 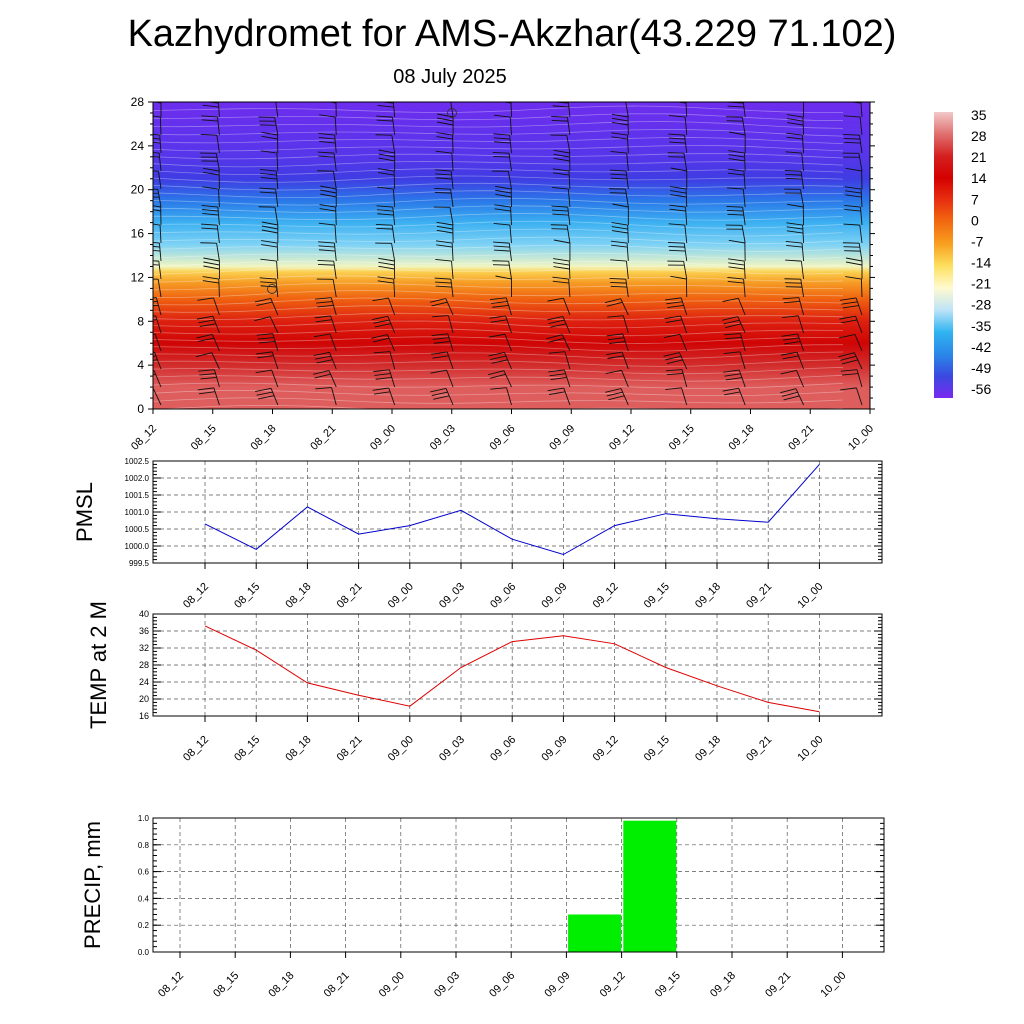 I want to click on x-tick-label: 09_00, so click(x=392, y=985).